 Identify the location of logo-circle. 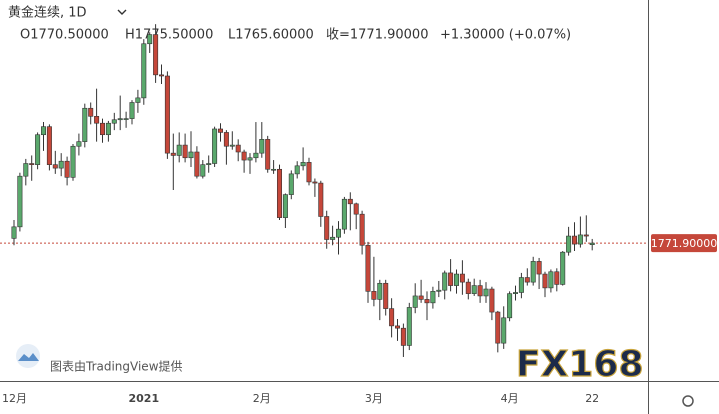
(28, 356).